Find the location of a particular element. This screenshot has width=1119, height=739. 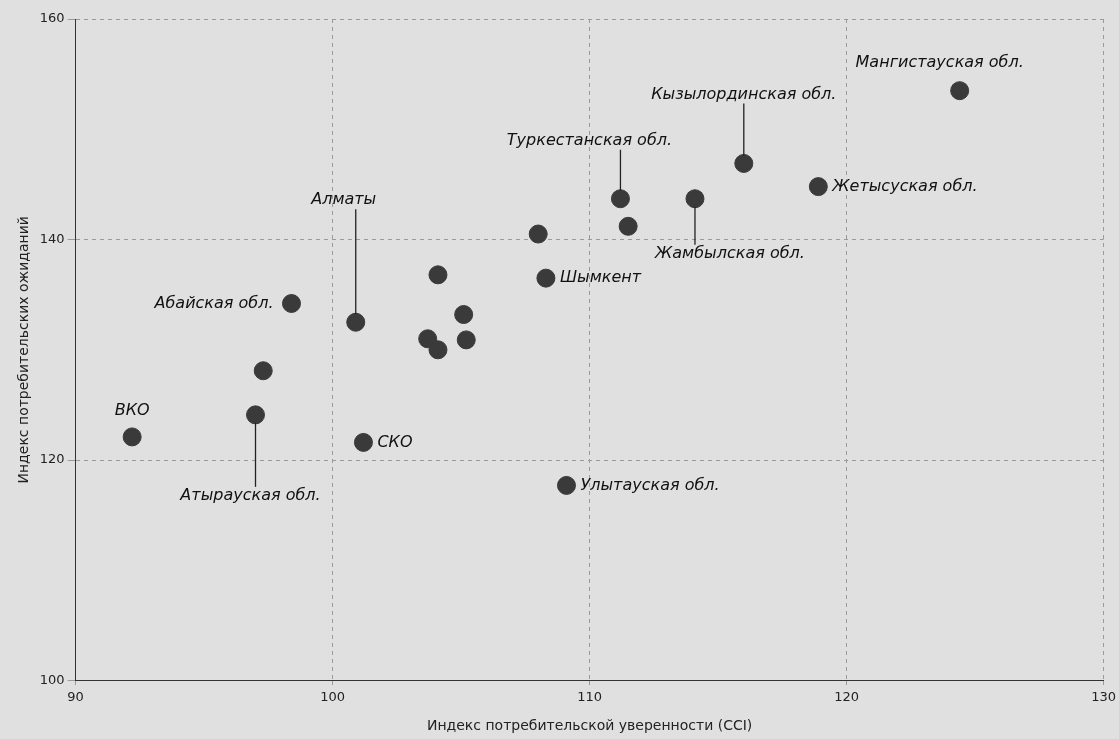

annotation: Алматы is located at coordinates (343, 199).